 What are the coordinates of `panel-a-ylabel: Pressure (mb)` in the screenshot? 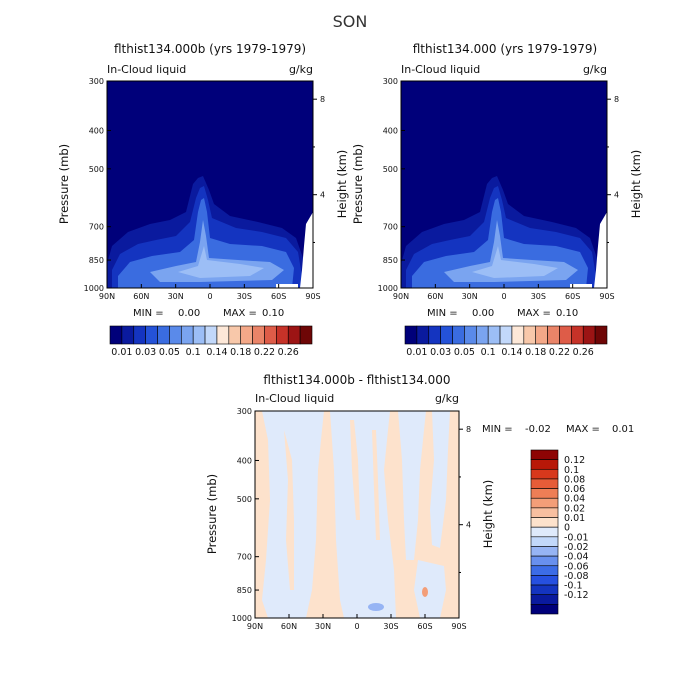 It's located at (64, 184).